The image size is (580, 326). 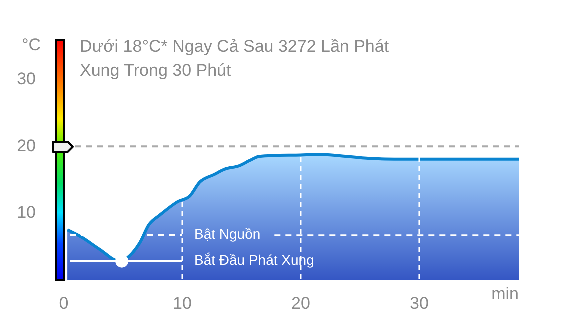 What do you see at coordinates (254, 260) in the screenshot?
I see `ref-line-label: Bắt Đầu Phát Xung` at bounding box center [254, 260].